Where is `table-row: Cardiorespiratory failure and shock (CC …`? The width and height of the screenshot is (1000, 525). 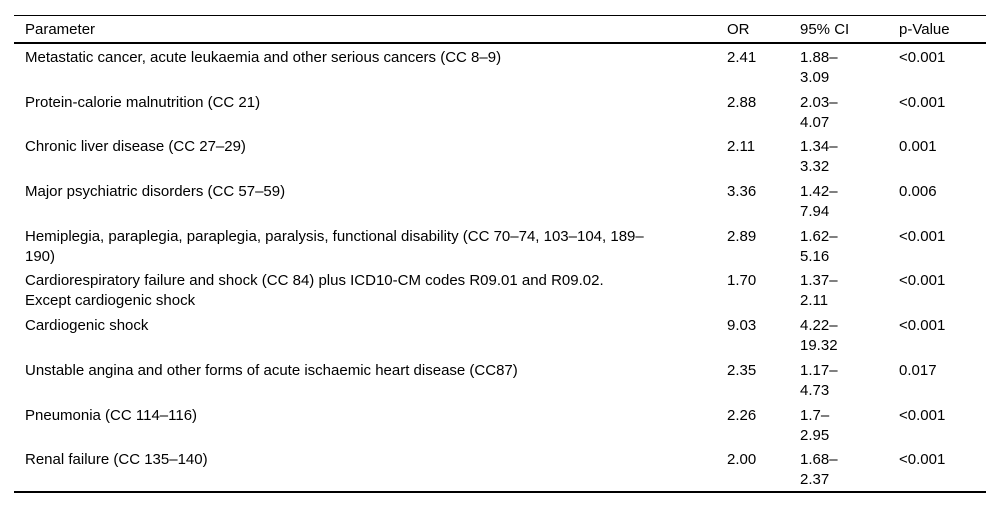
table-row: Cardiorespiratory failure and shock (CC … is located at coordinates (500, 289).